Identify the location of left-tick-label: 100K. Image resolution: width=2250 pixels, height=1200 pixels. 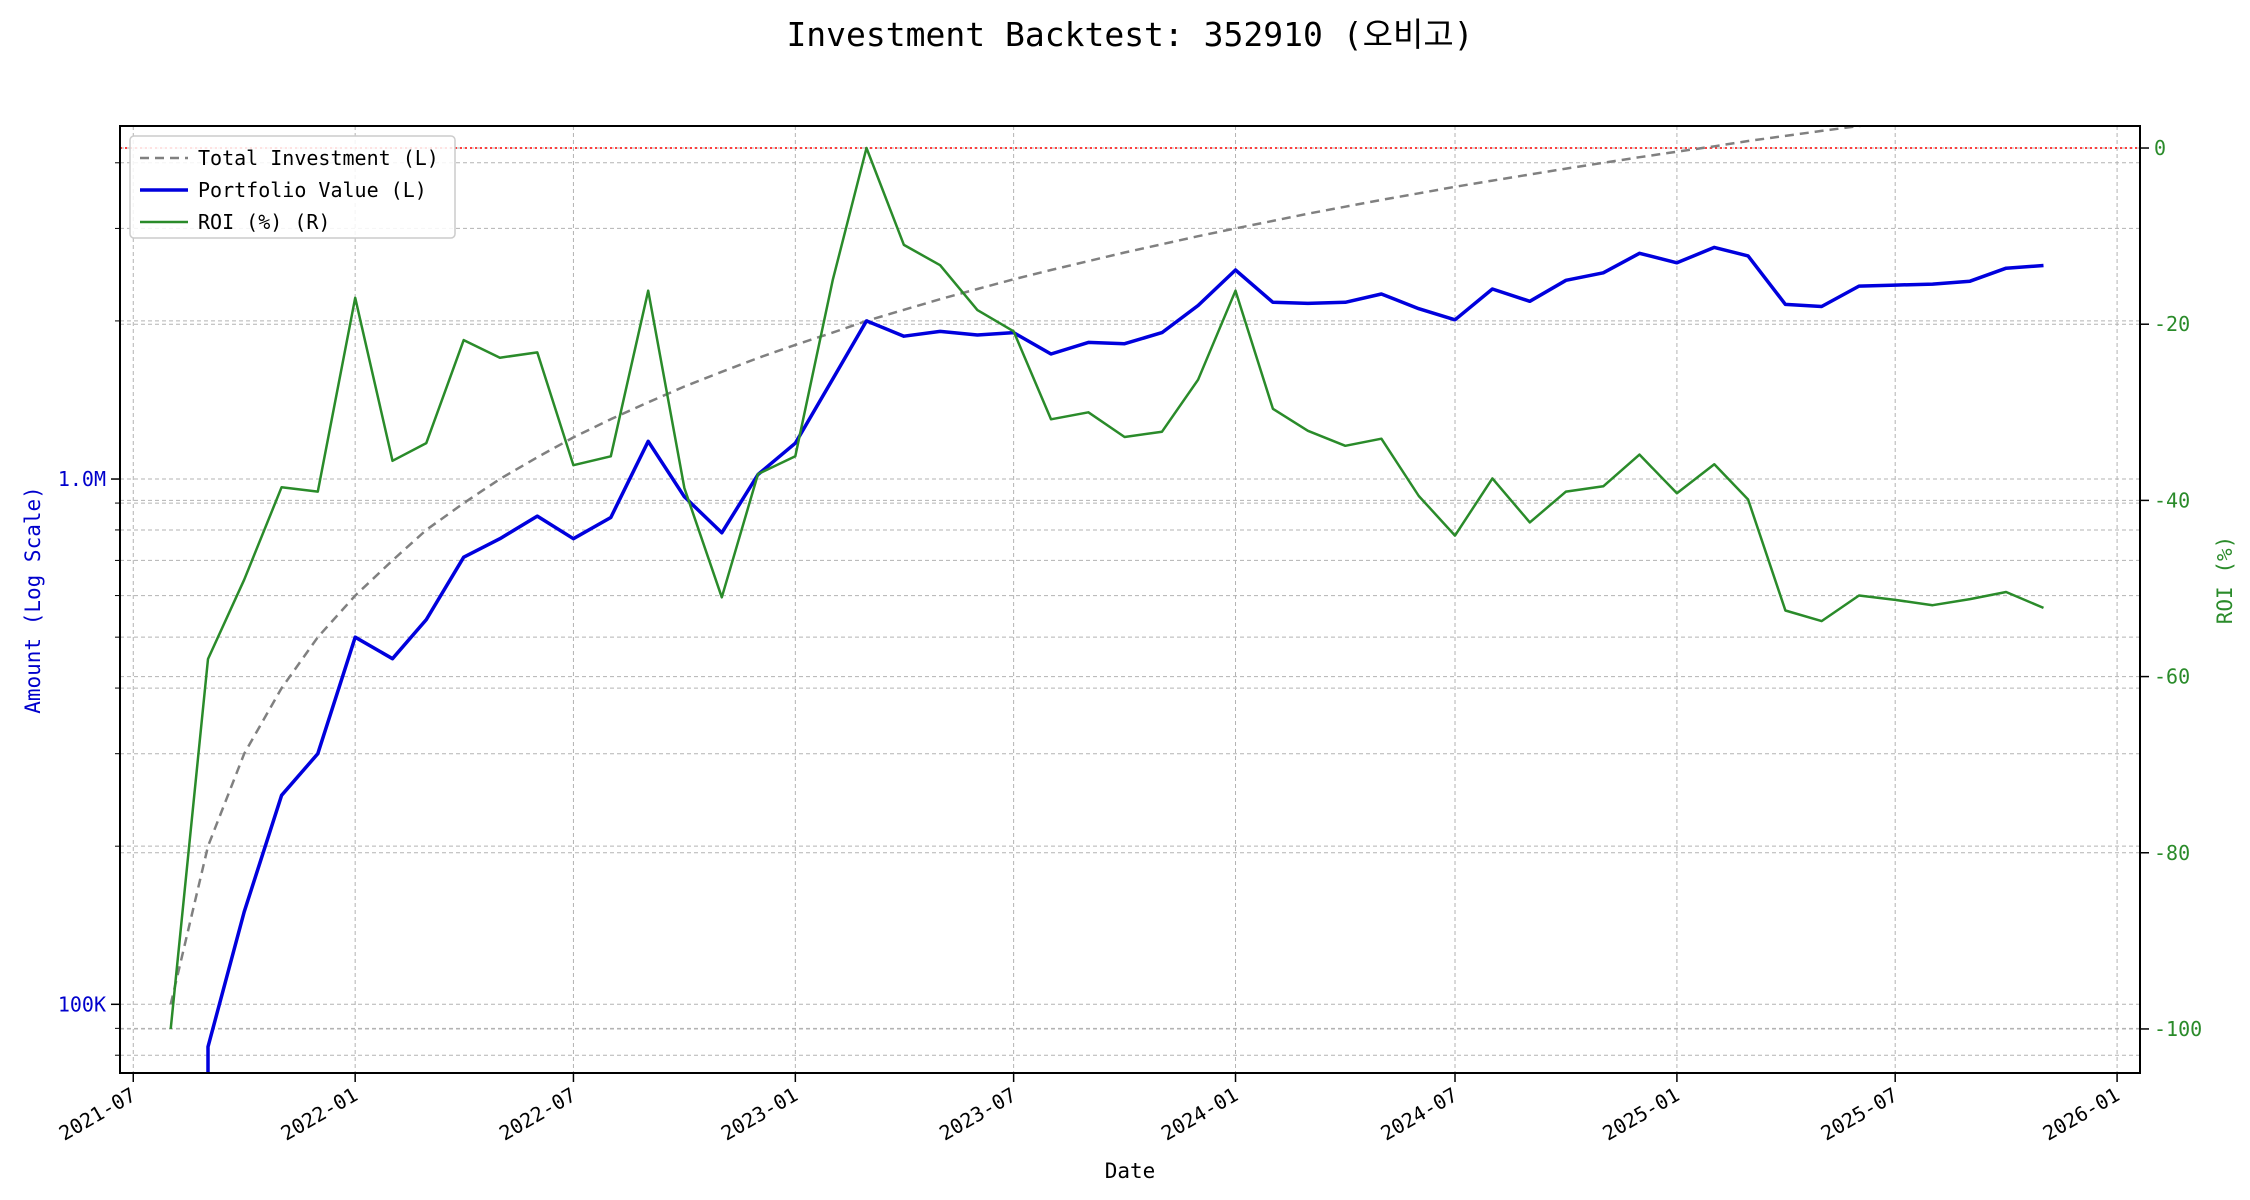
(82, 1004).